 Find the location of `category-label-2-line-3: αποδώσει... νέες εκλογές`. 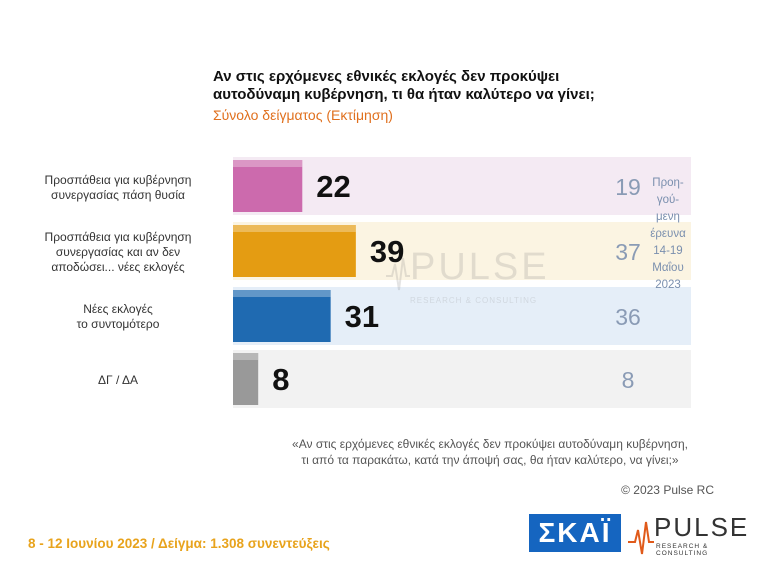

category-label-2-line-3: αποδώσει... νέες εκλογές is located at coordinates (118, 267).